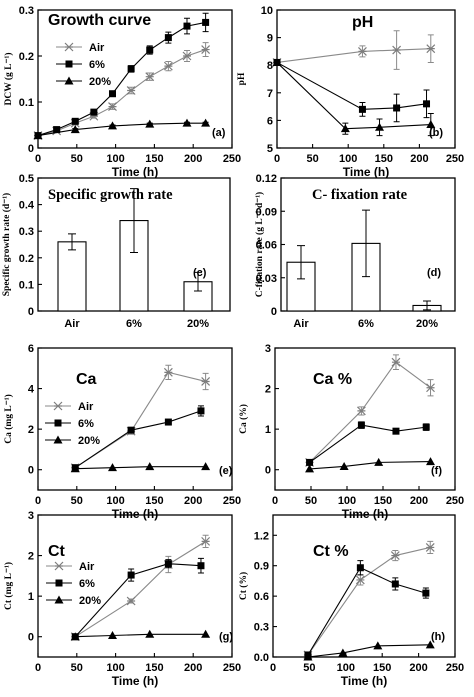  Describe the element at coordinates (362, 22) in the screenshot. I see `chart-title: pH` at that location.